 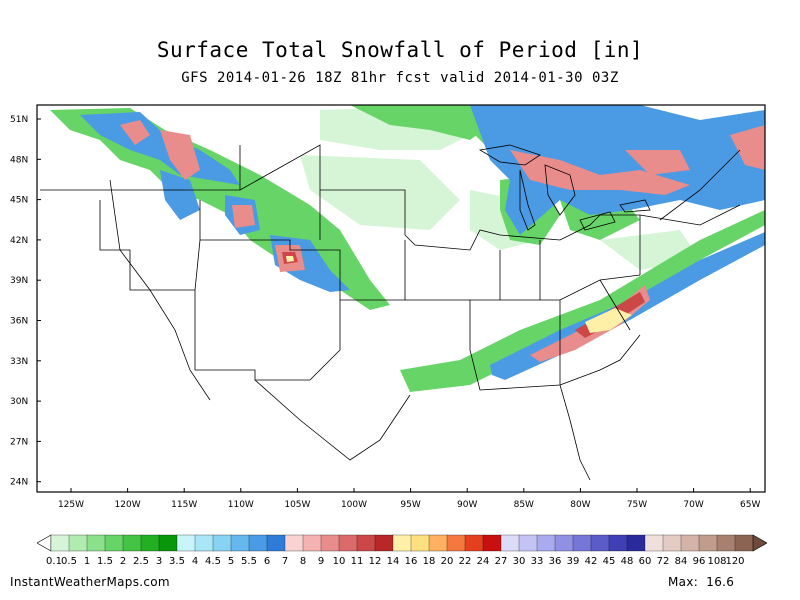 I want to click on legend-label: 36, so click(x=555, y=561).